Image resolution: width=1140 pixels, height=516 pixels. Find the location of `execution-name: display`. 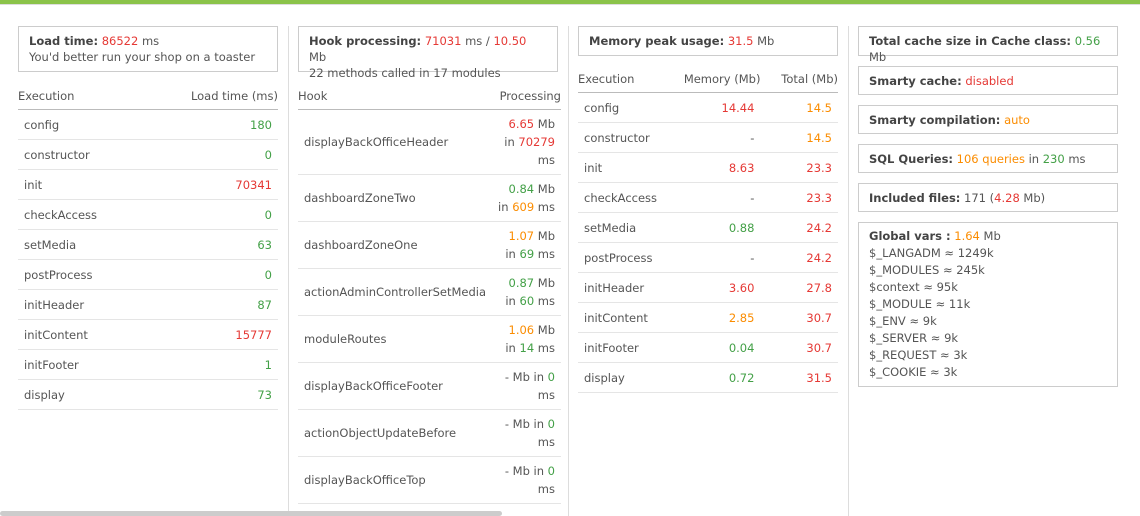

execution-name: display is located at coordinates (626, 377).